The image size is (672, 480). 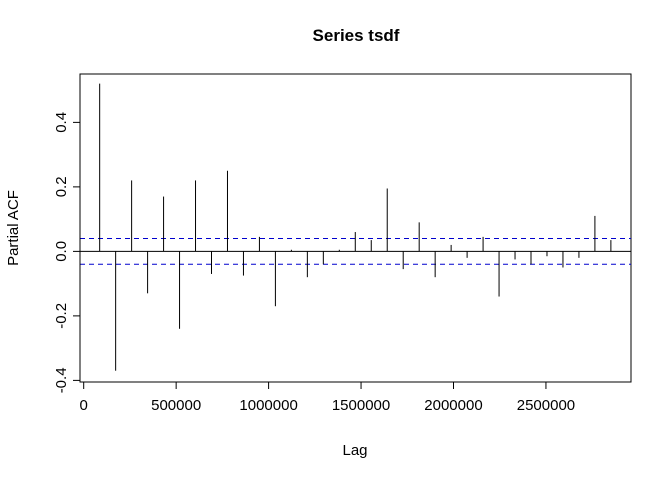 What do you see at coordinates (61, 380) in the screenshot?
I see `y-tick-label: -0.4` at bounding box center [61, 380].